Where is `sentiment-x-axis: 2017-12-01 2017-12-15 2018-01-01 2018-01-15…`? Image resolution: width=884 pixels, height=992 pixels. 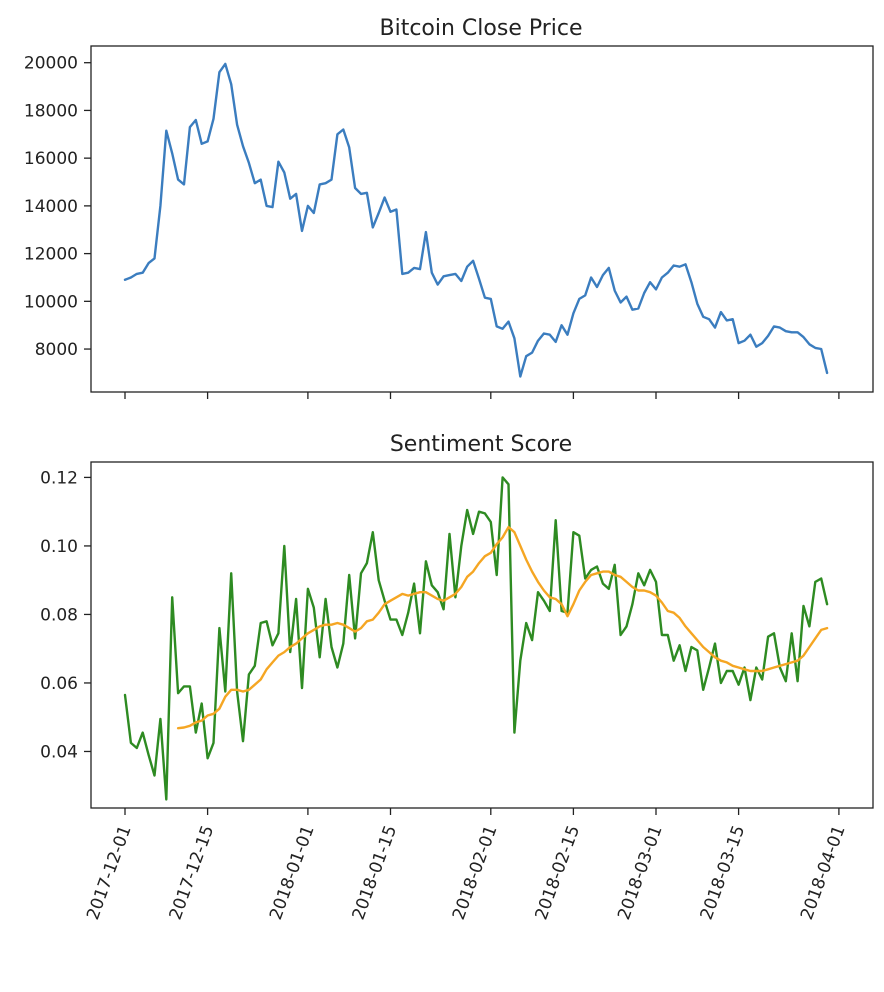 sentiment-x-axis: 2017-12-01 2017-12-15 2018-01-01 2018-01-15… is located at coordinates (466, 865).